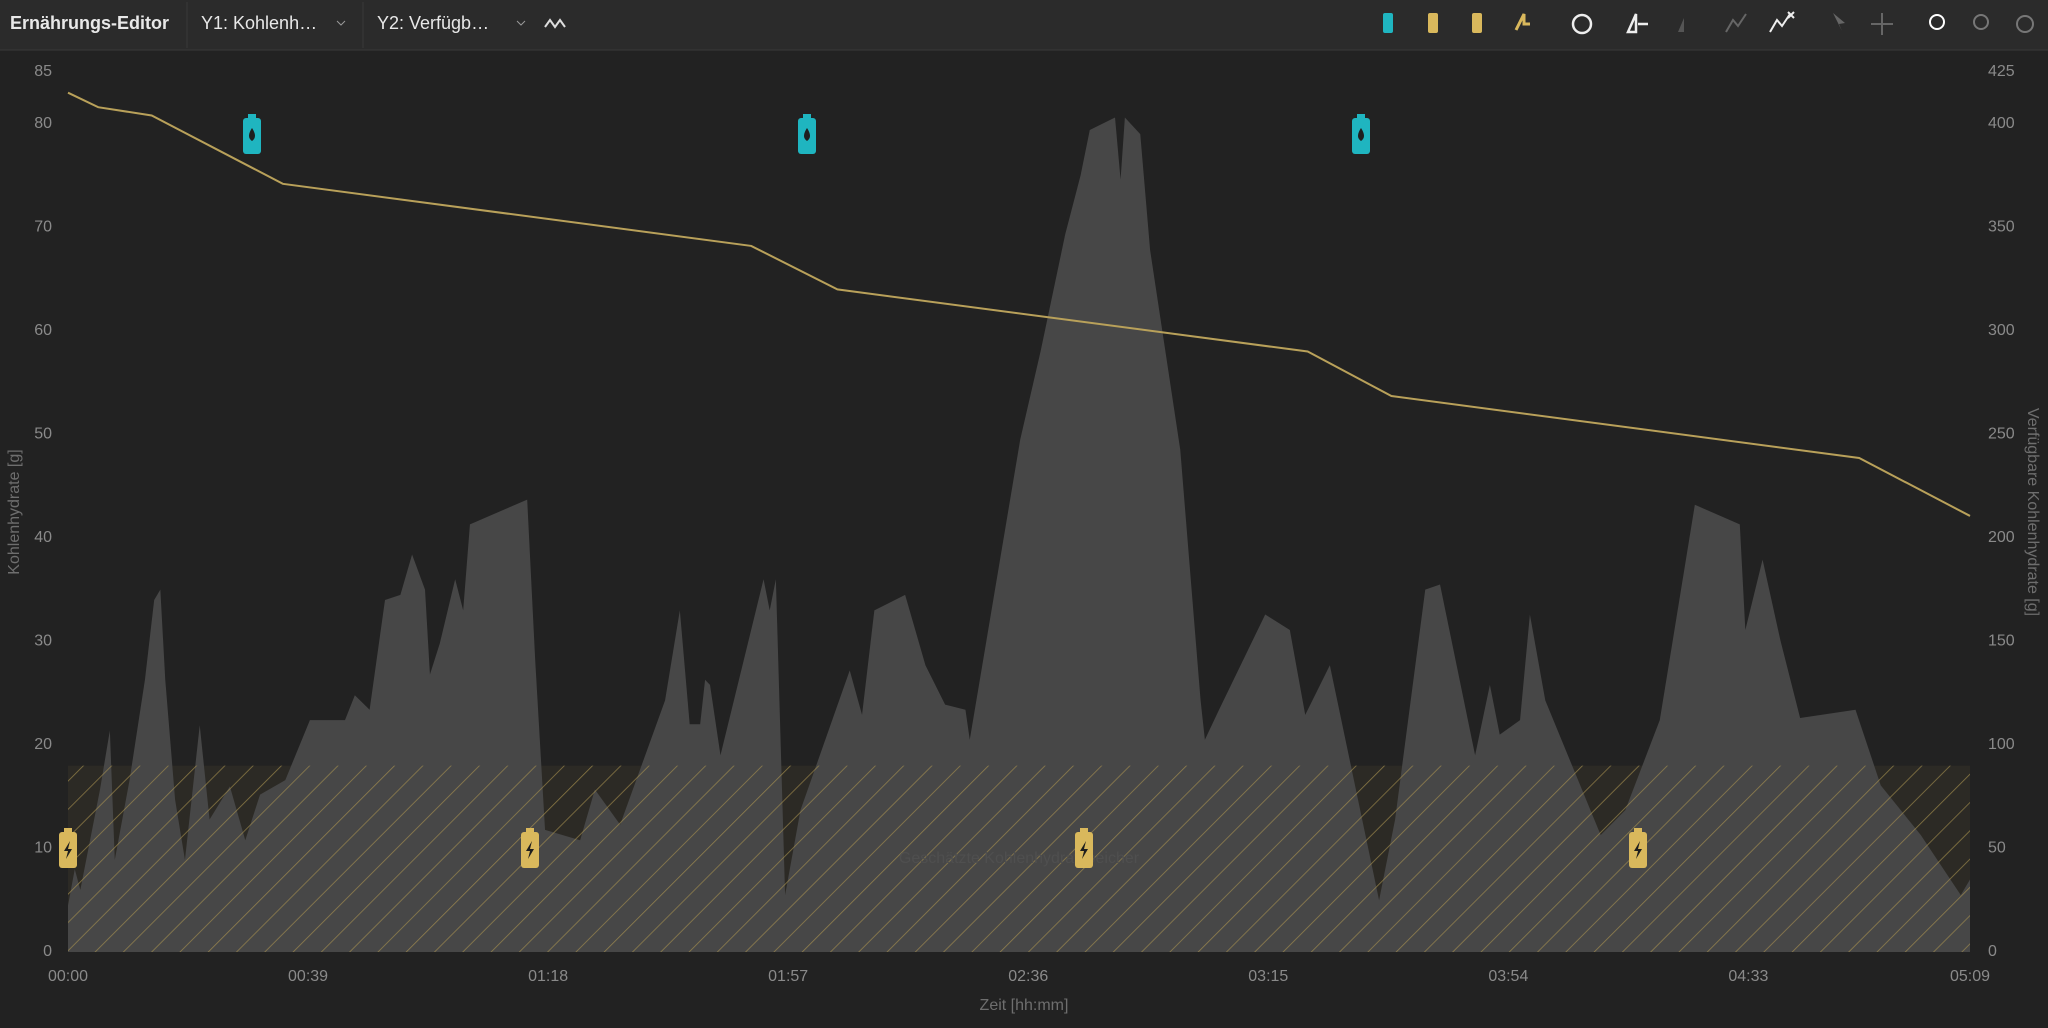 This screenshot has height=1028, width=2048. What do you see at coordinates (43, 71) in the screenshot?
I see `y-tick-label: 85` at bounding box center [43, 71].